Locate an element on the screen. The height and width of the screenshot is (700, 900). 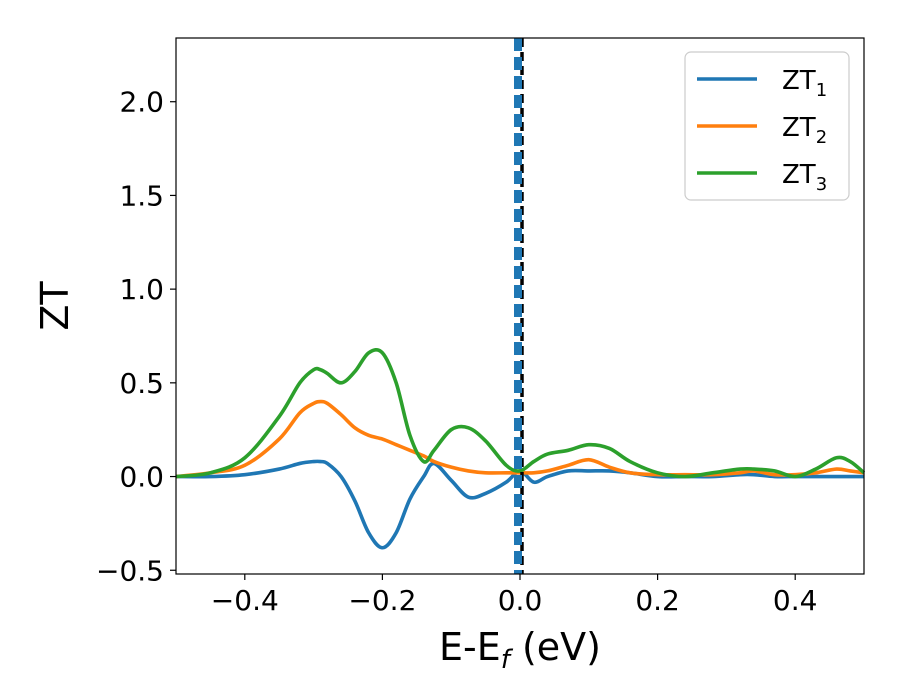
x-tick-label: −0.4 is located at coordinates (245, 600).